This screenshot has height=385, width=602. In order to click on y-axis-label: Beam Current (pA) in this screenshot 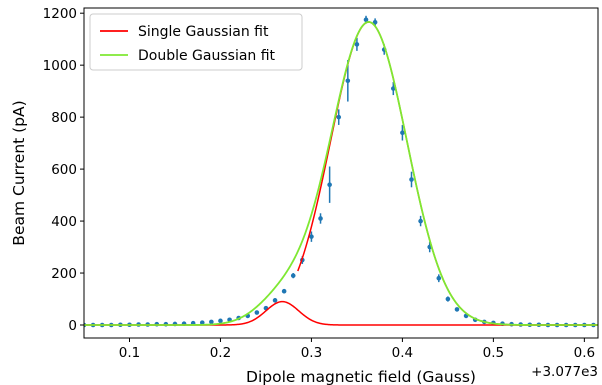, I will do `click(19, 172)`.